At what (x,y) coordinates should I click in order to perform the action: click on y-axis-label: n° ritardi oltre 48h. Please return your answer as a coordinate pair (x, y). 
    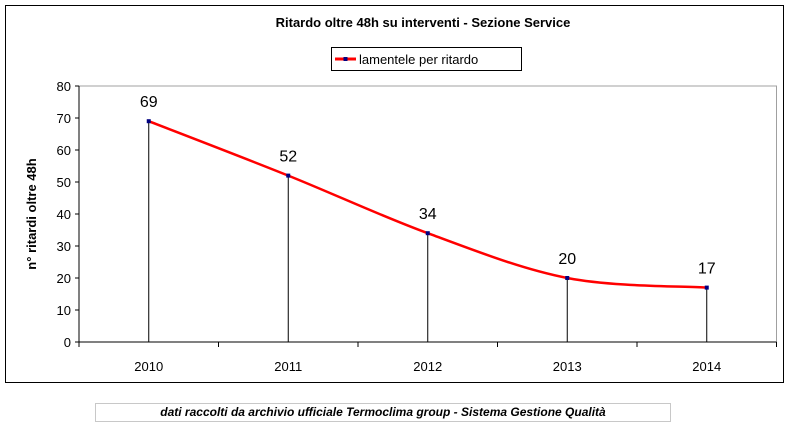
    Looking at the image, I should click on (31, 213).